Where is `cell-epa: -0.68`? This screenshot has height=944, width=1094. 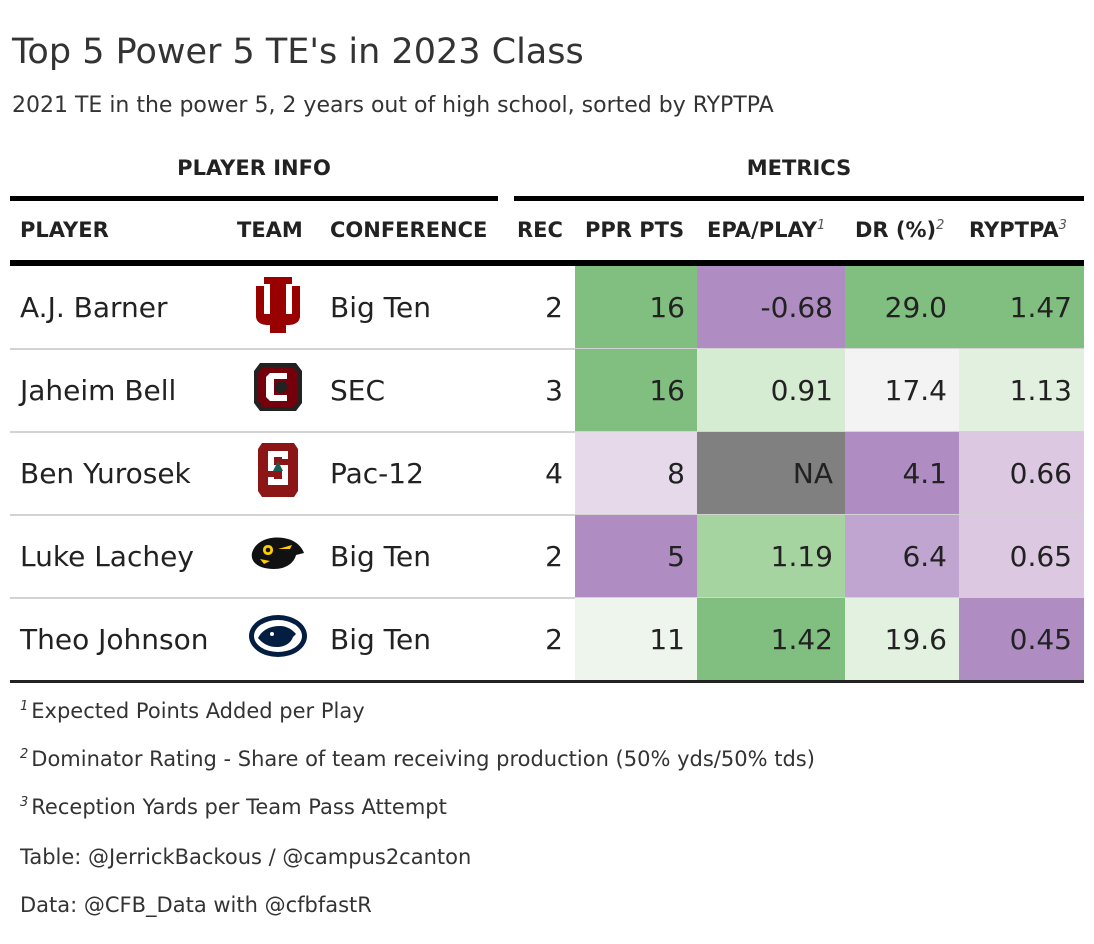
cell-epa: -0.68 is located at coordinates (771, 307).